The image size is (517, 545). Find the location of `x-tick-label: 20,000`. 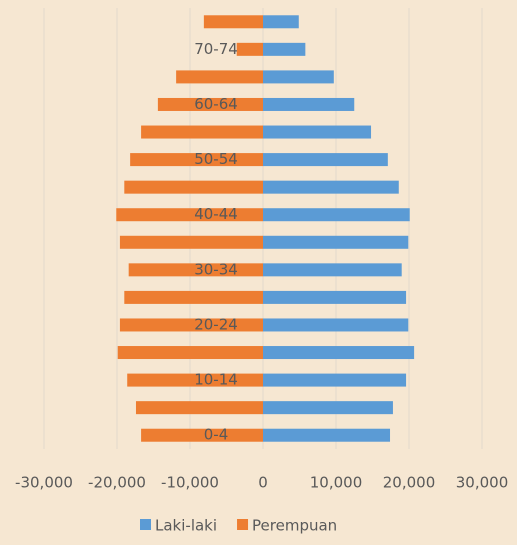

x-tick-label: 20,000 is located at coordinates (409, 483).